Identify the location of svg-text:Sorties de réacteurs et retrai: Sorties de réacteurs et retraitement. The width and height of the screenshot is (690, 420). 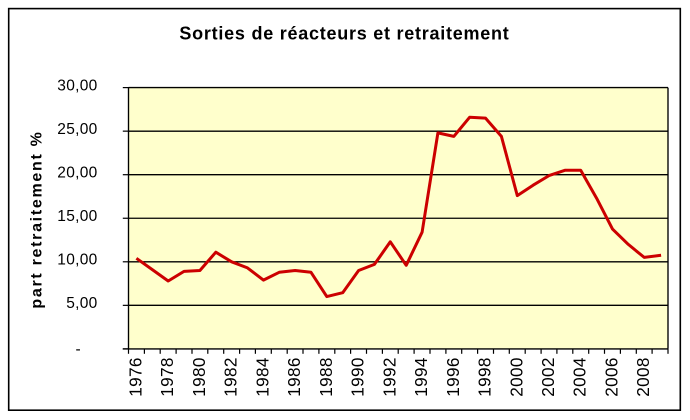
(344, 34).